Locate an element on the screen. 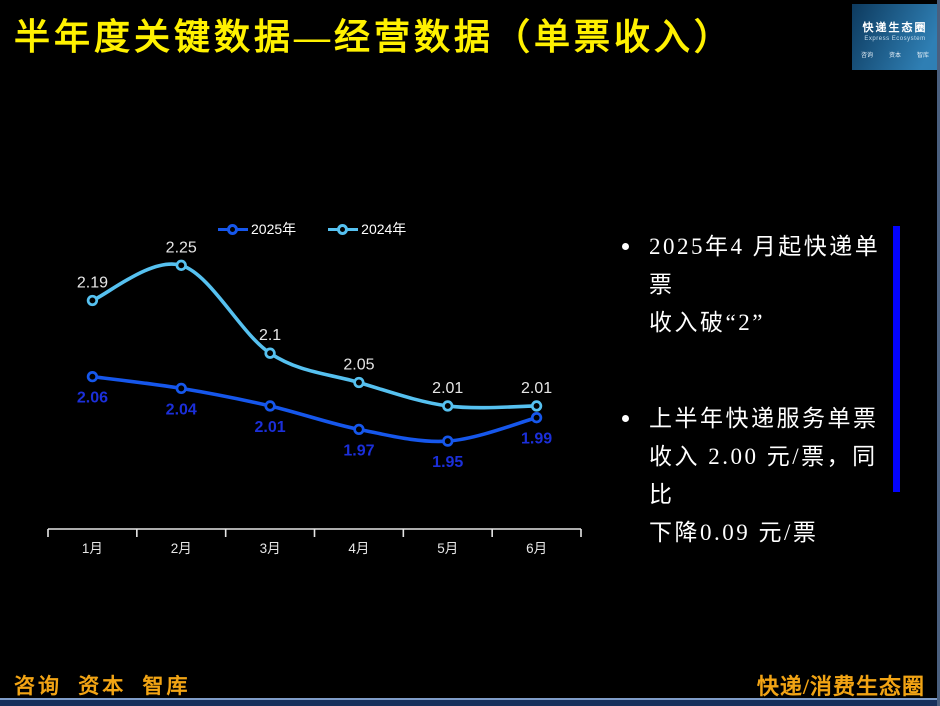 The image size is (940, 706). bullet-text-2: 上半年快递服务单票 收入 2.00 元/票，同比 下降0.09 元/票 is located at coordinates (764, 475).